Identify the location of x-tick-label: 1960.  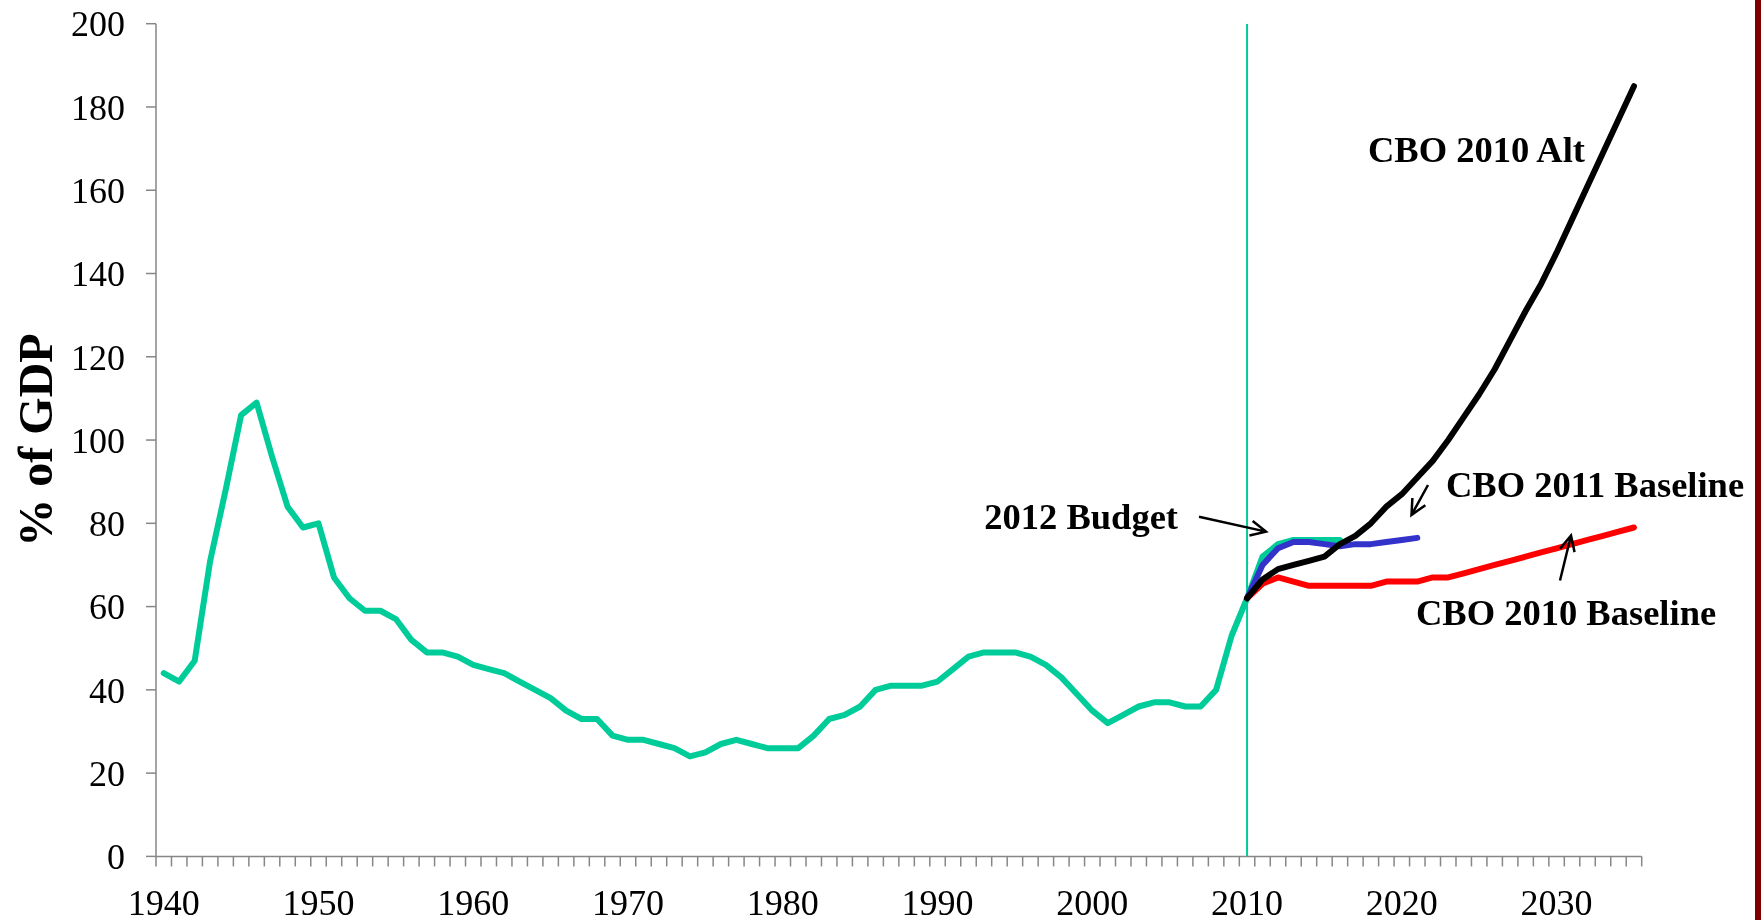
(473, 901).